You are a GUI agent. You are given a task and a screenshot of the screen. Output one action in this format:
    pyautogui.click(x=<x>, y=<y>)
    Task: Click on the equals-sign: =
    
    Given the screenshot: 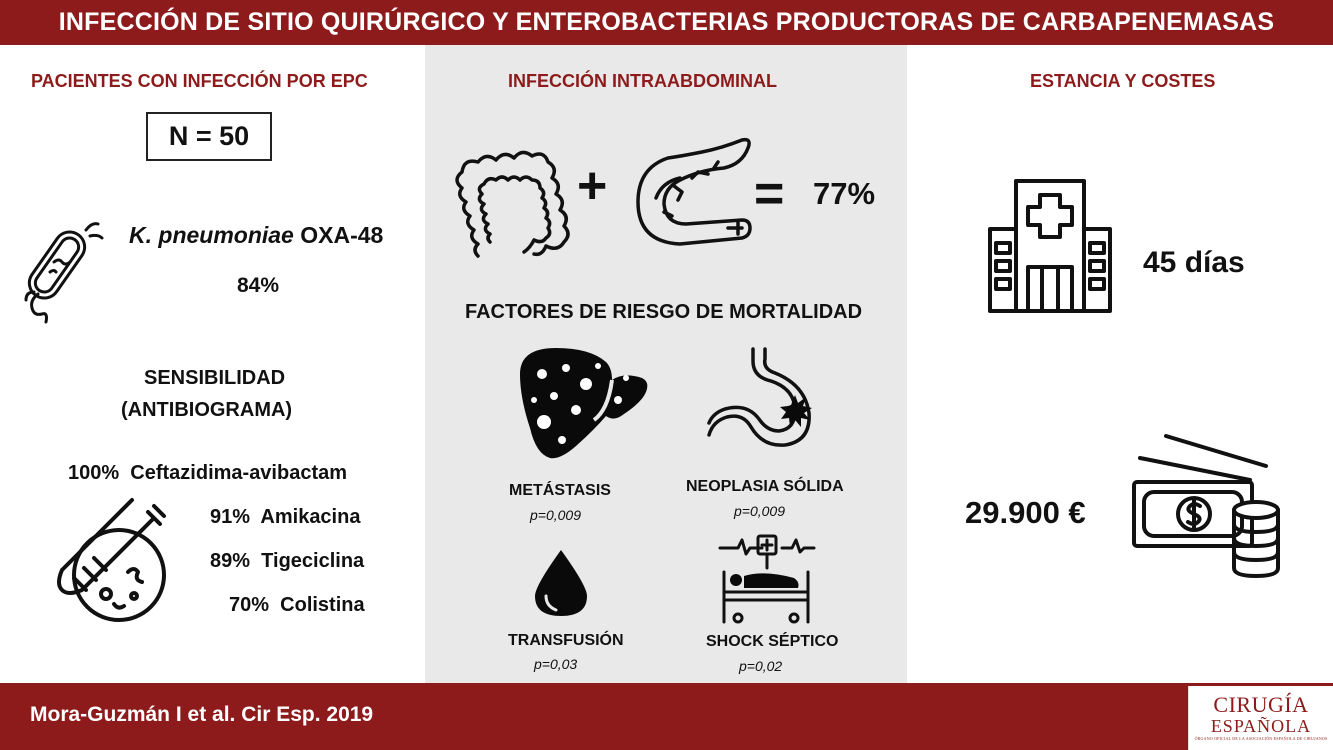 What is the action you would take?
    pyautogui.click(x=769, y=194)
    